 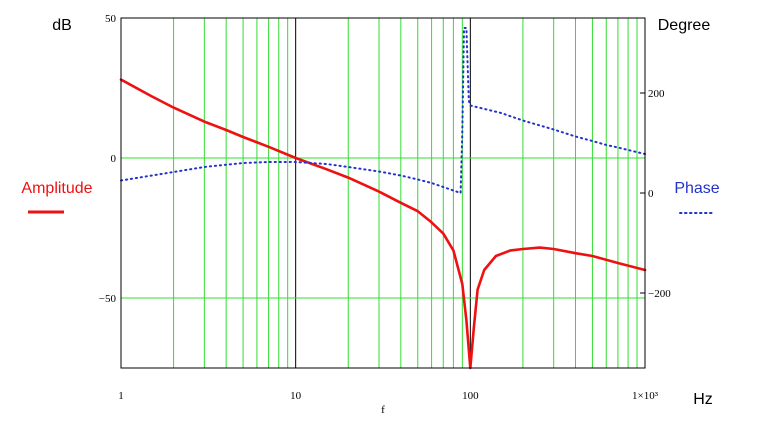 I want to click on x-tick-label: 1×10³, so click(x=645, y=396).